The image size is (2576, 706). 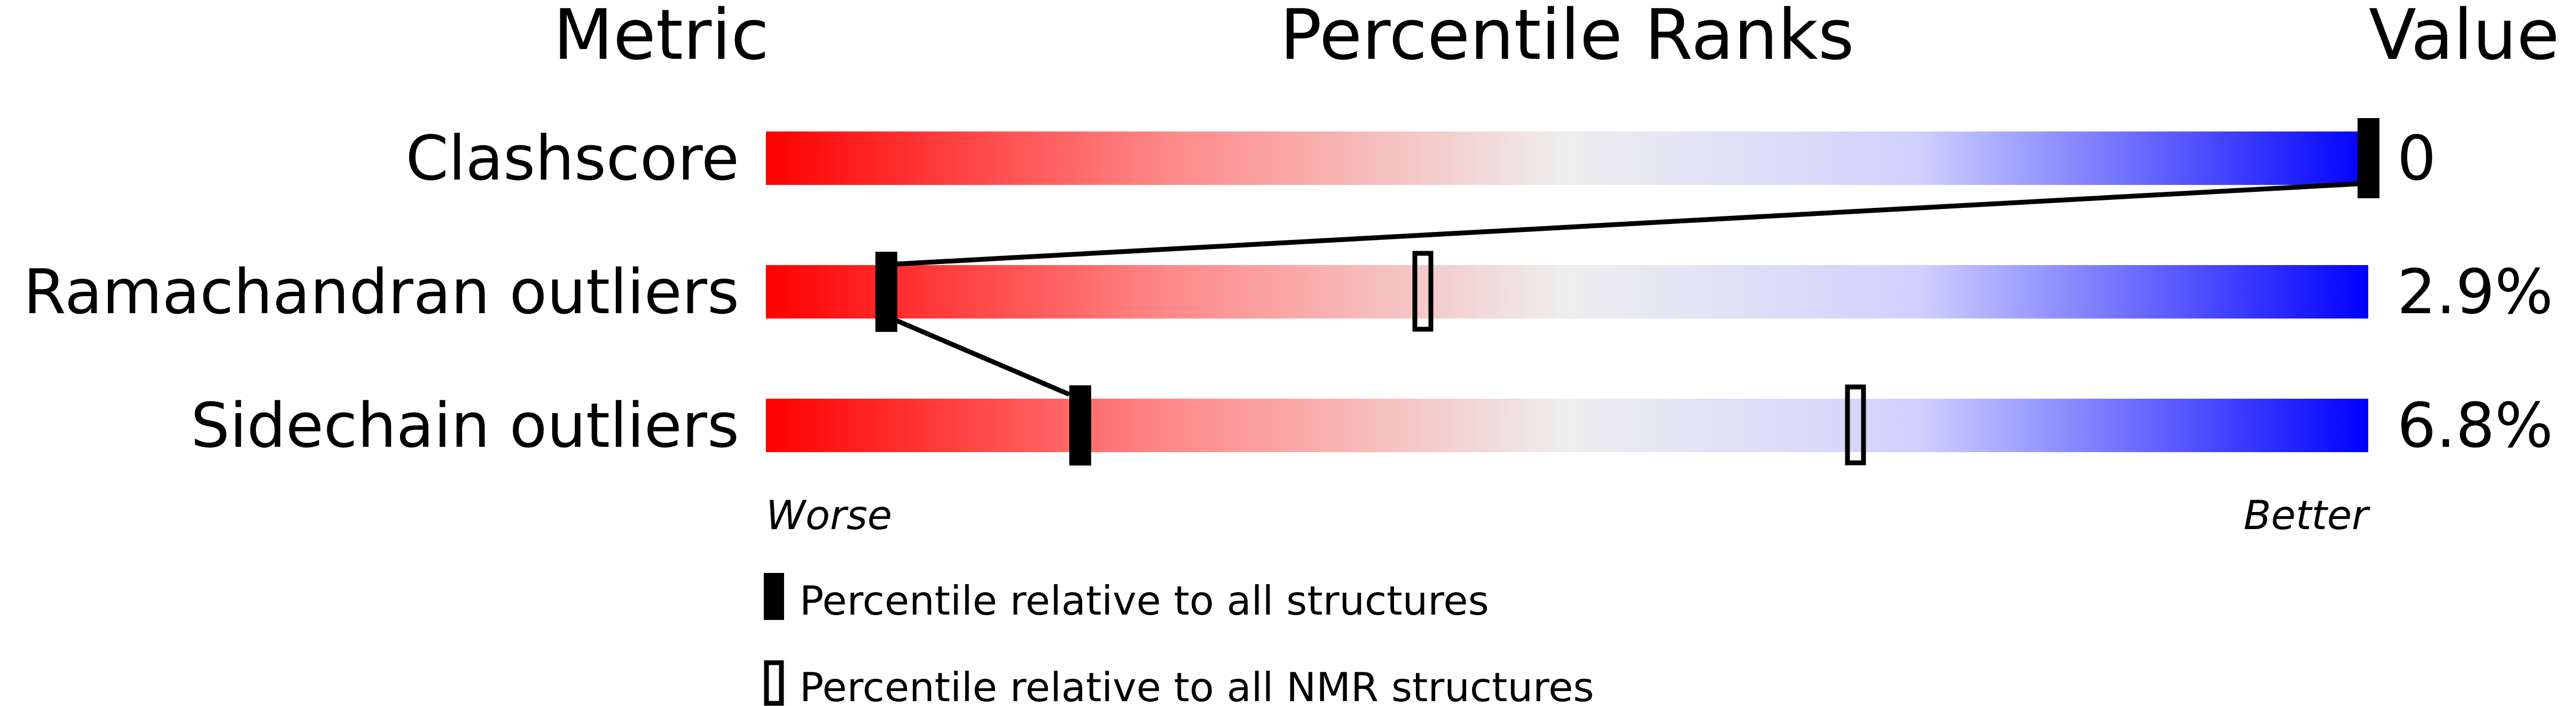 What do you see at coordinates (572, 159) in the screenshot?
I see `metric-label: Clashscore` at bounding box center [572, 159].